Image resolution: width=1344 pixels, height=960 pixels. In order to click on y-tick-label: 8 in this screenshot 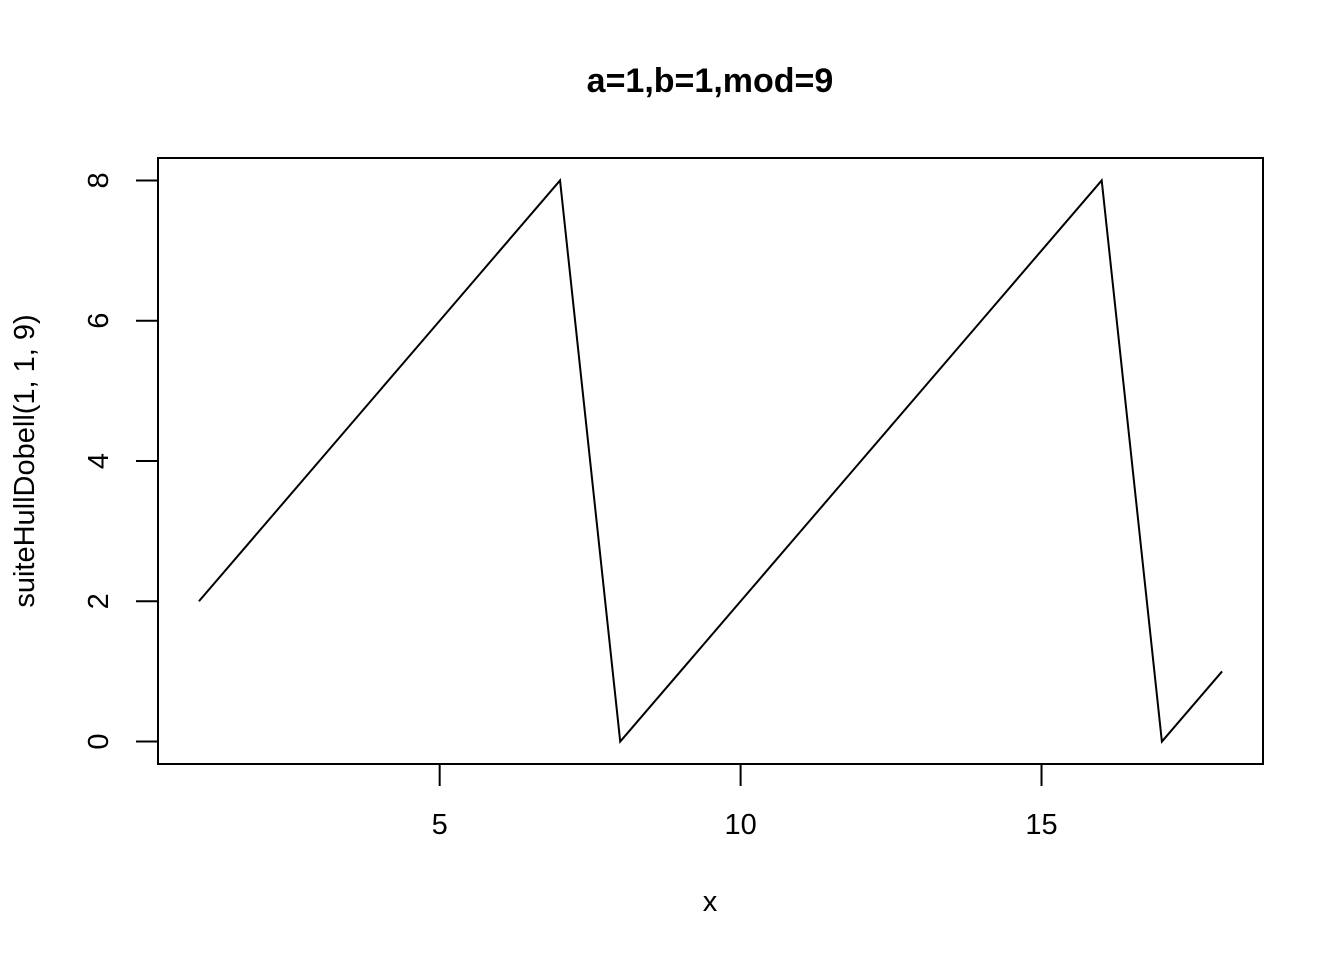, I will do `click(99, 180)`.